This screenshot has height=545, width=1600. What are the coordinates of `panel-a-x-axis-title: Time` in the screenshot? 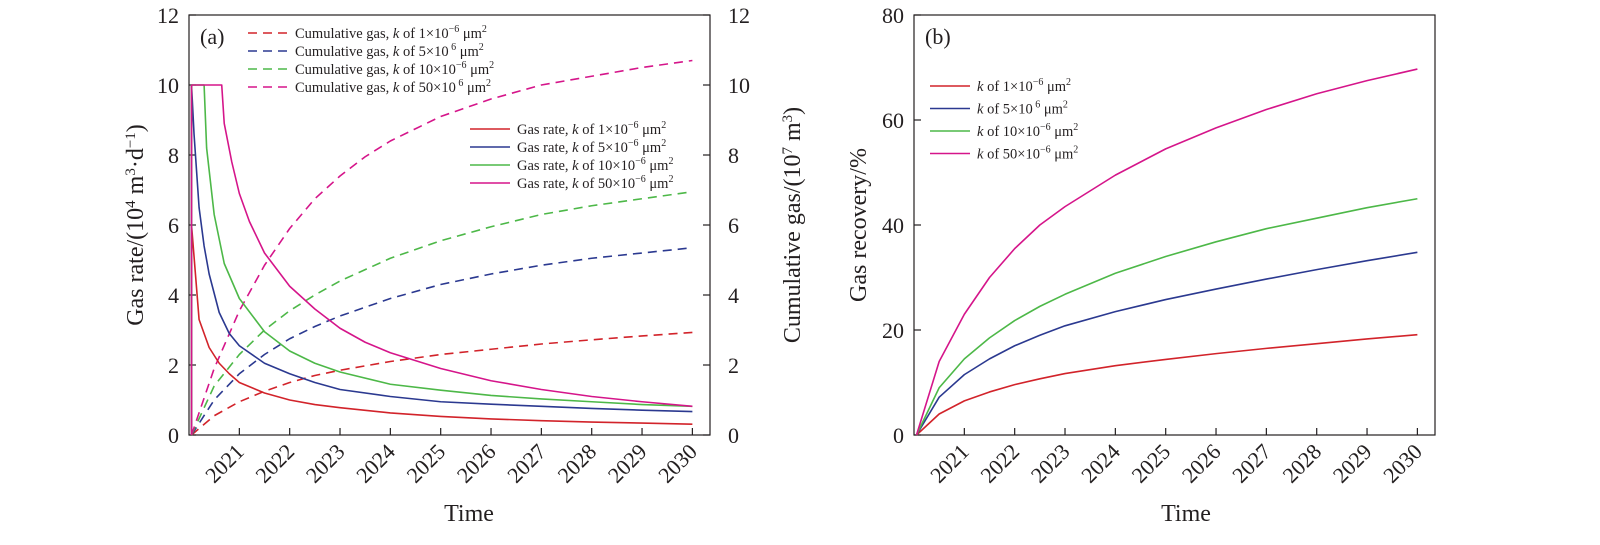 It's located at (469, 514).